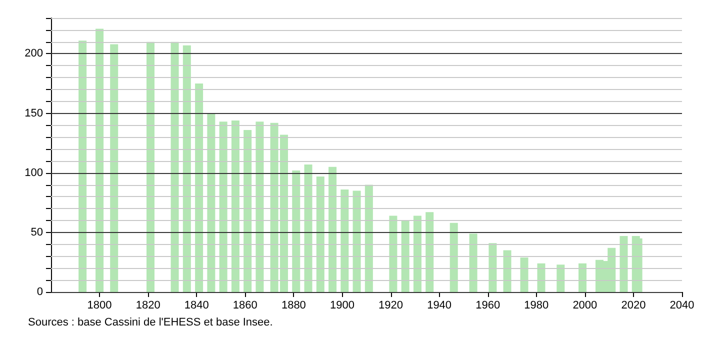 The width and height of the screenshot is (710, 340). Describe the element at coordinates (99, 306) in the screenshot. I see `x-tick-label: 1800` at that location.